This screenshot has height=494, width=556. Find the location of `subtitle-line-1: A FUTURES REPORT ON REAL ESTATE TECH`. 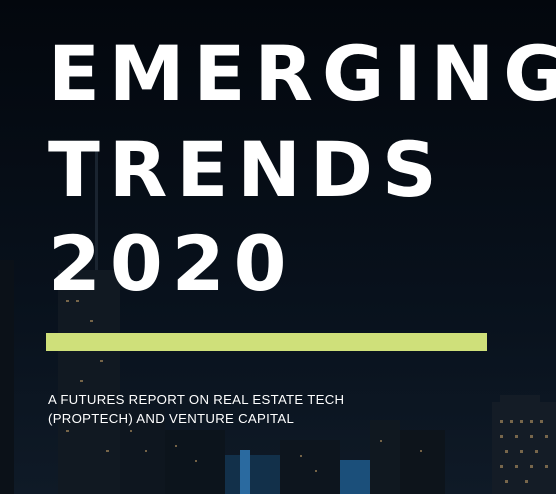

subtitle-line-1: A FUTURES REPORT ON REAL ESTATE TECH is located at coordinates (196, 399).